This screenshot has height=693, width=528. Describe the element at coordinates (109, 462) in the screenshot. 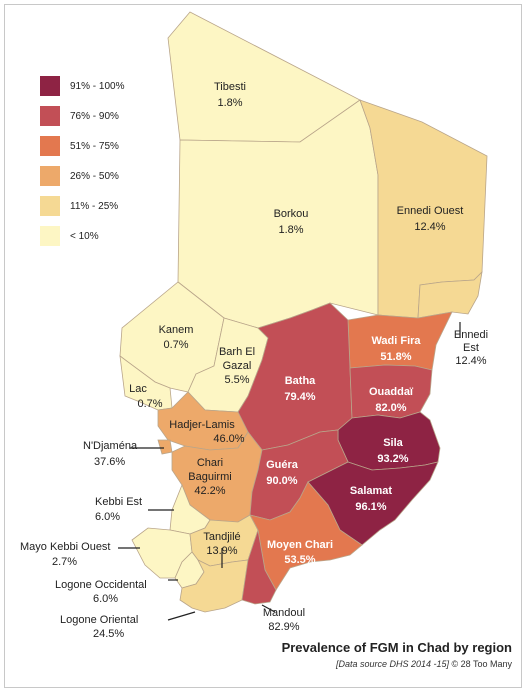

I see `label-ndjamena-value: 37.6%` at that location.